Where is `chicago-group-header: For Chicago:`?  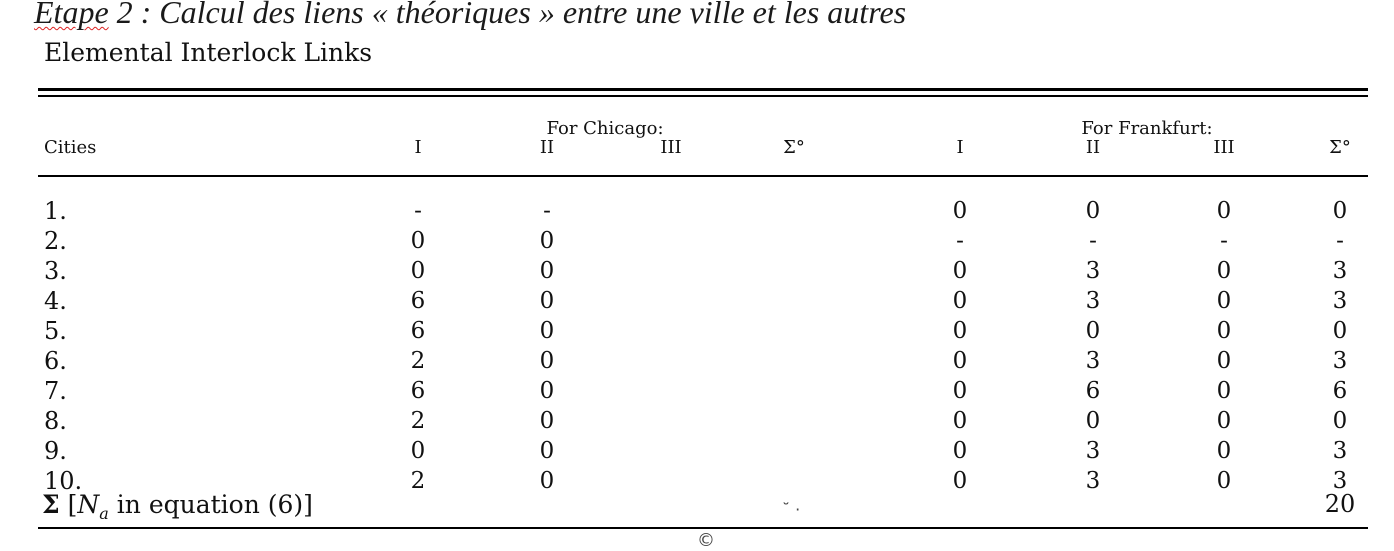 chicago-group-header: For Chicago: is located at coordinates (605, 128).